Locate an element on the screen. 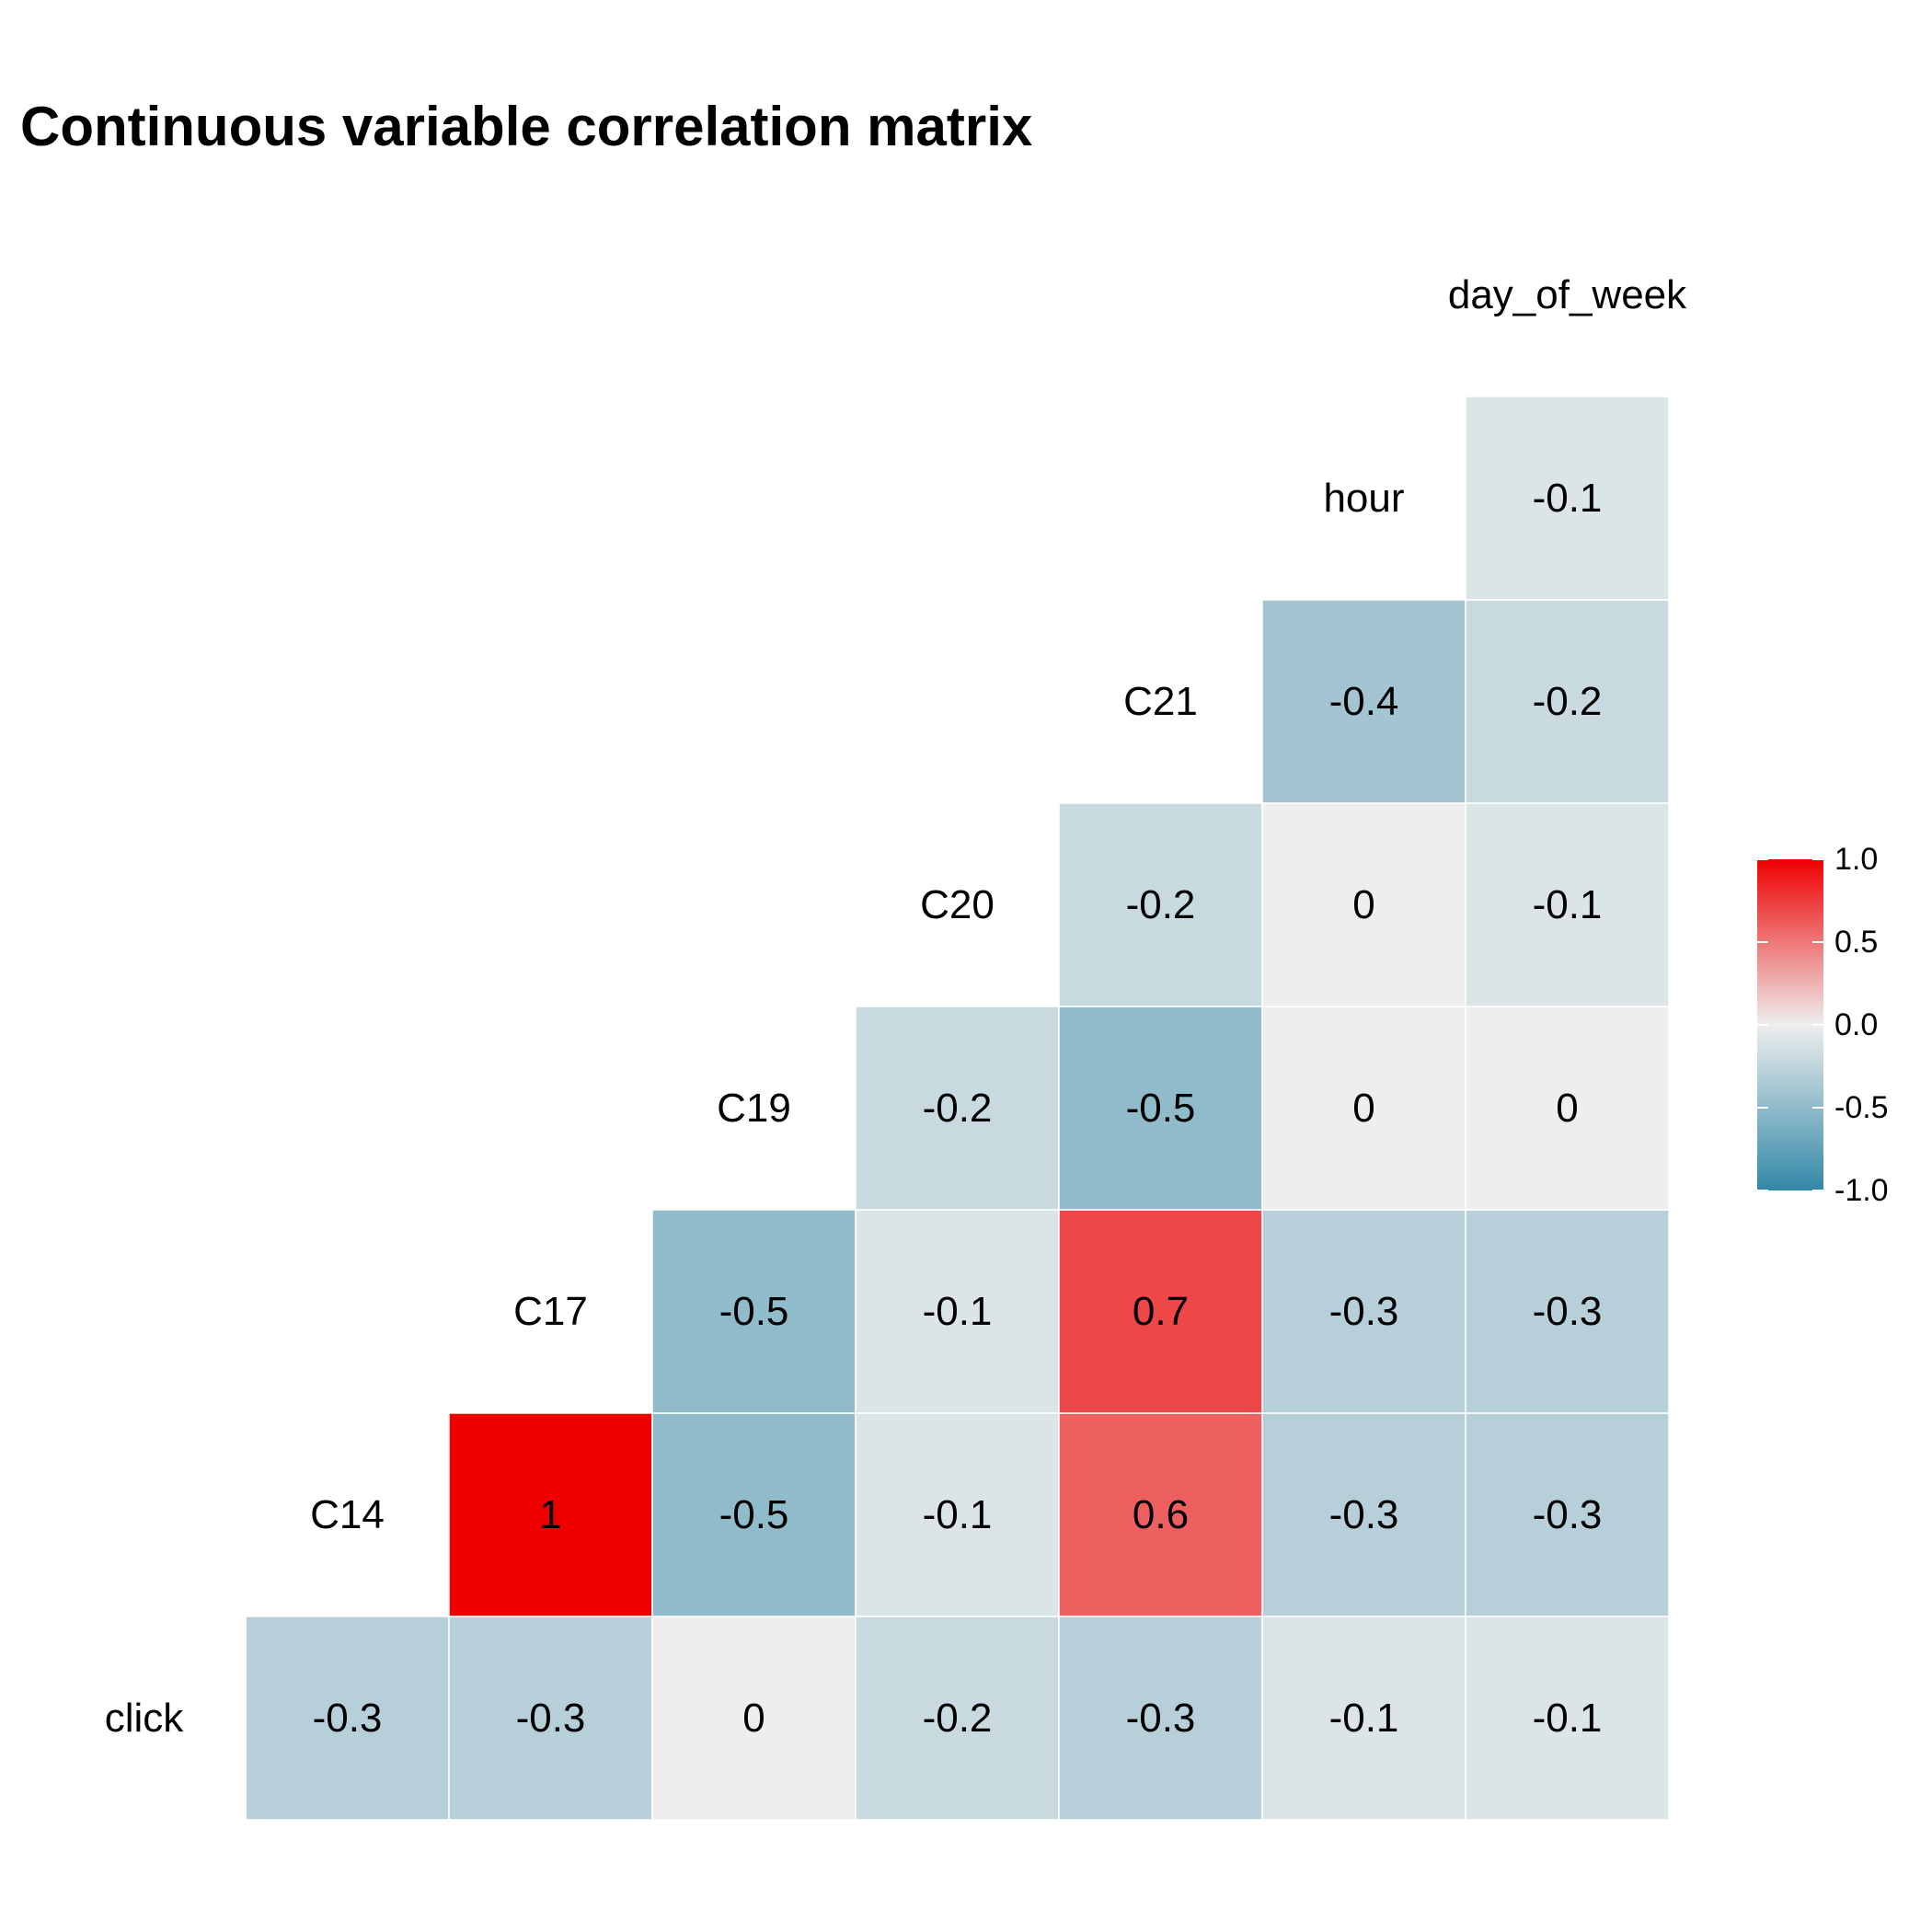 Image resolution: width=1932 pixels, height=1932 pixels. heatmap-cell-C14-hour is located at coordinates (1363, 1514).